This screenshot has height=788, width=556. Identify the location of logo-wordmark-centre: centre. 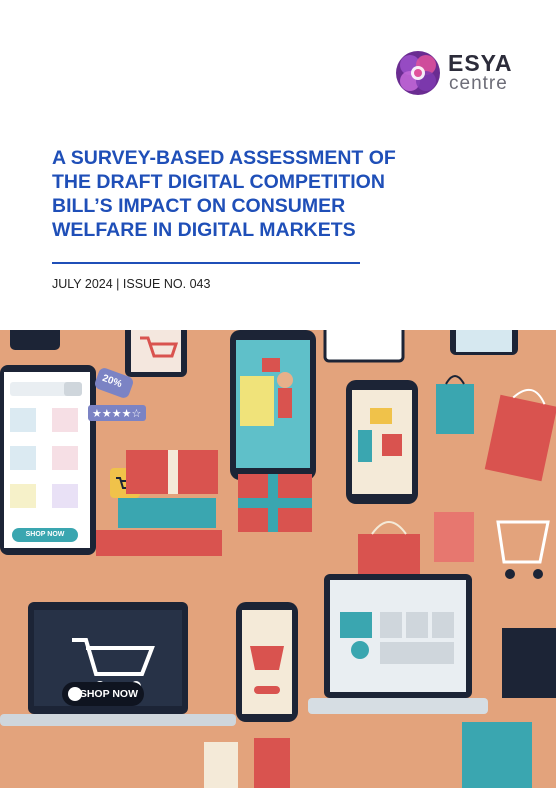
(478, 83).